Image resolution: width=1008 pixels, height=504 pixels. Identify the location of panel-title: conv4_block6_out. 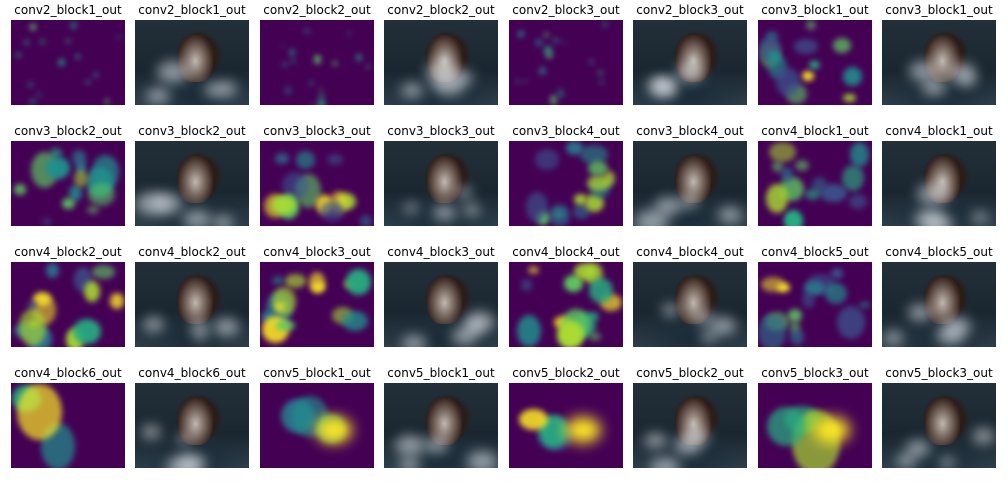
(192, 373).